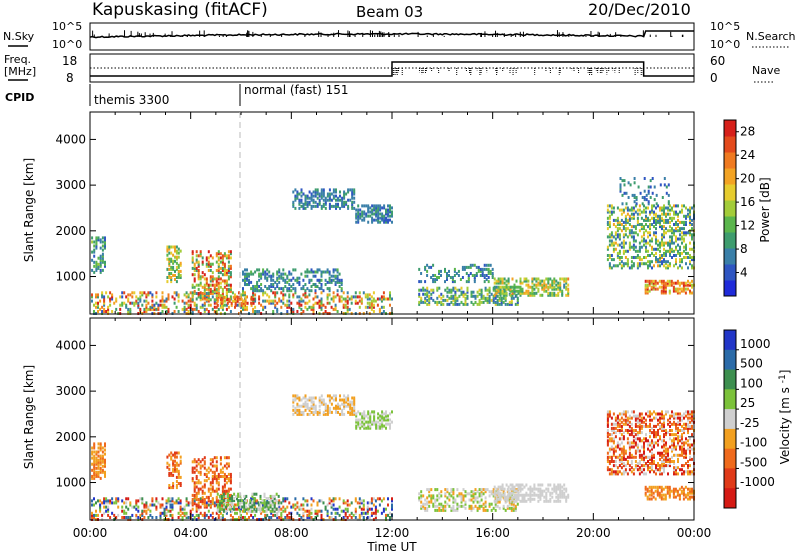 This screenshot has height=554, width=800. What do you see at coordinates (650, 443) in the screenshot?
I see `echo-region` at bounding box center [650, 443].